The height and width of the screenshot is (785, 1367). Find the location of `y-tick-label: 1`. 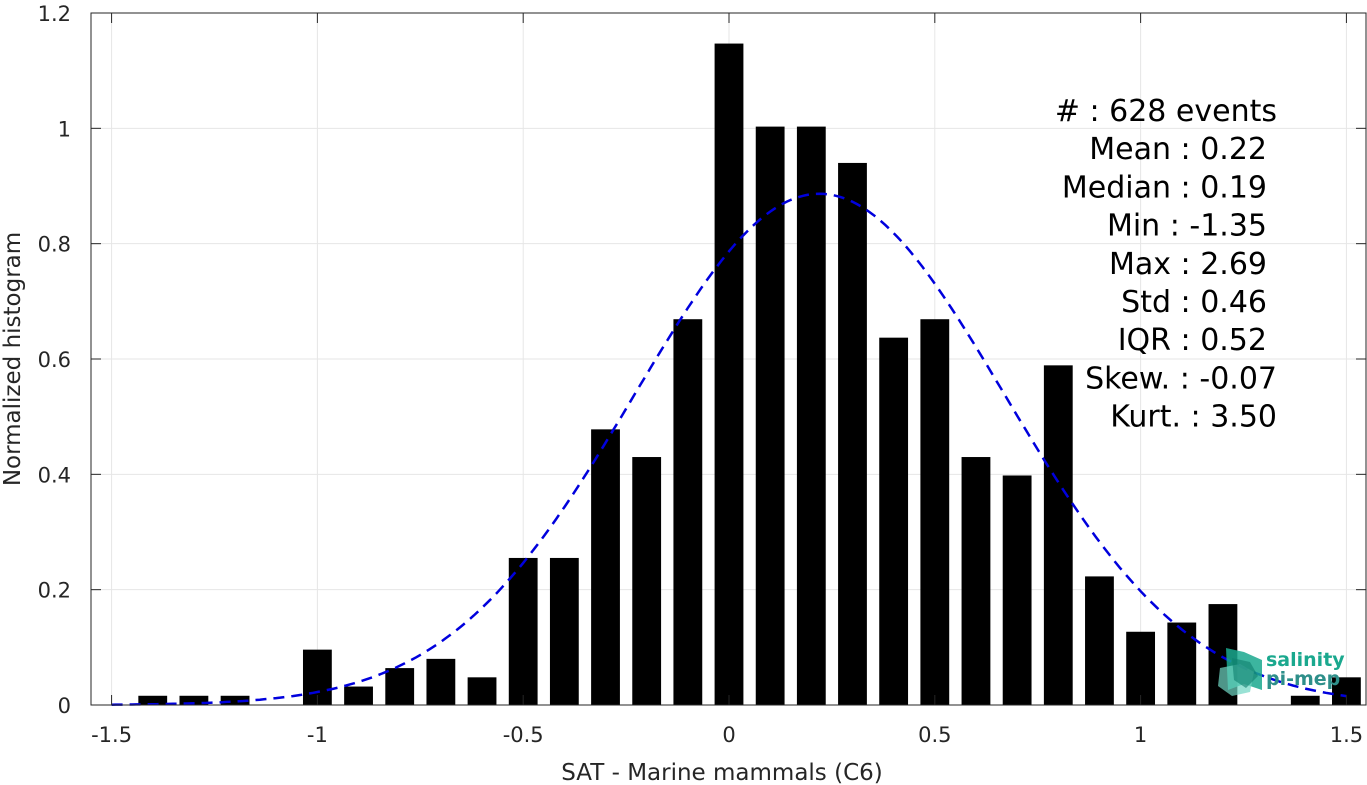

y-tick-label: 1 is located at coordinates (64, 129).